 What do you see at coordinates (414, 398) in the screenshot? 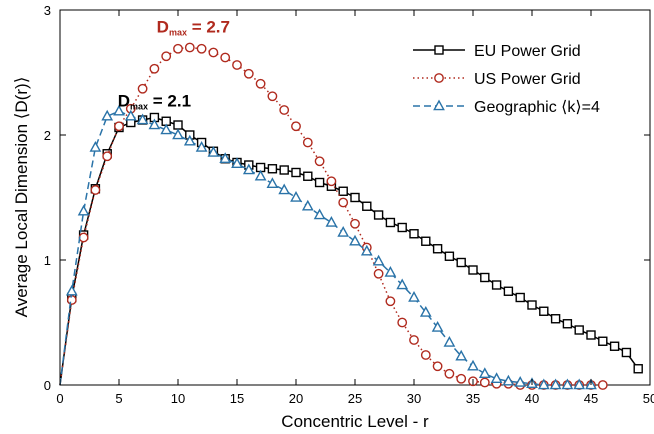
I see `x-tick-label: 30` at bounding box center [414, 398].